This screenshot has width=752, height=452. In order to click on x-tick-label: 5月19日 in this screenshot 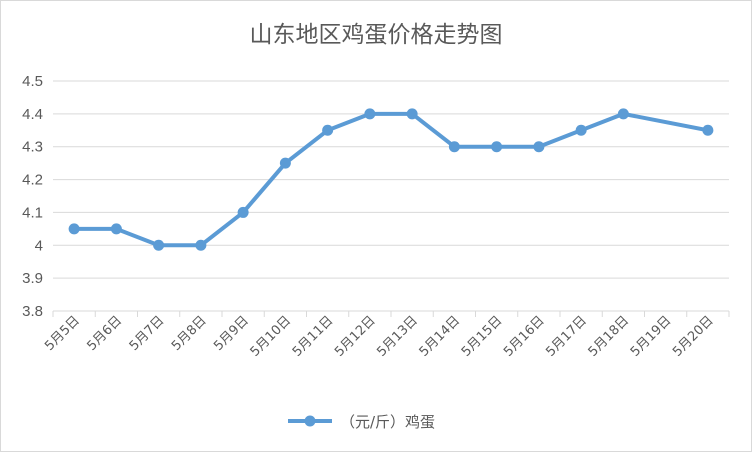, I will do `click(651, 336)`.